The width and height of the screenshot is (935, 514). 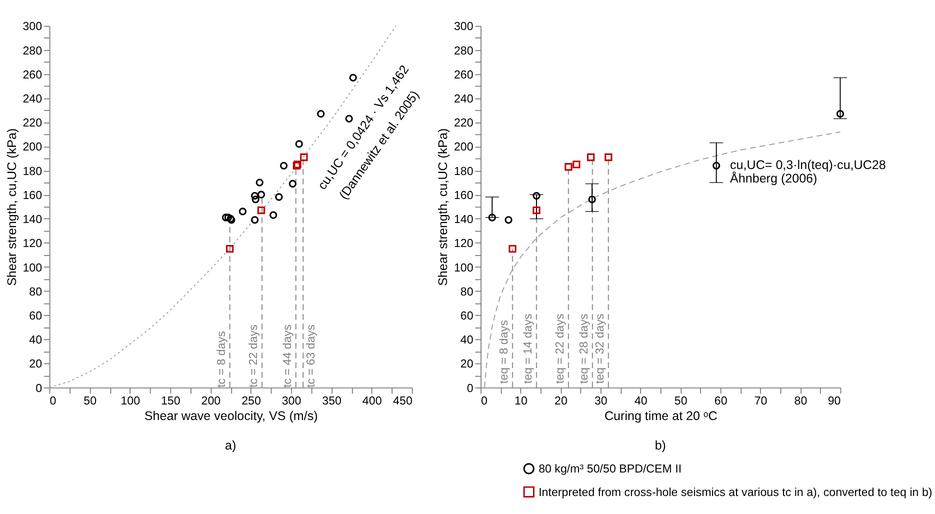 I want to click on annotation: Åhnberg (2006), so click(x=774, y=178).